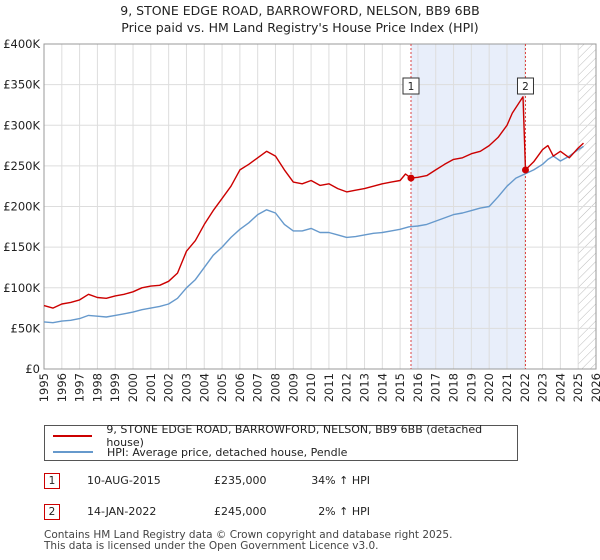  I want to click on x-tick-label: 2006, so click(240, 387).